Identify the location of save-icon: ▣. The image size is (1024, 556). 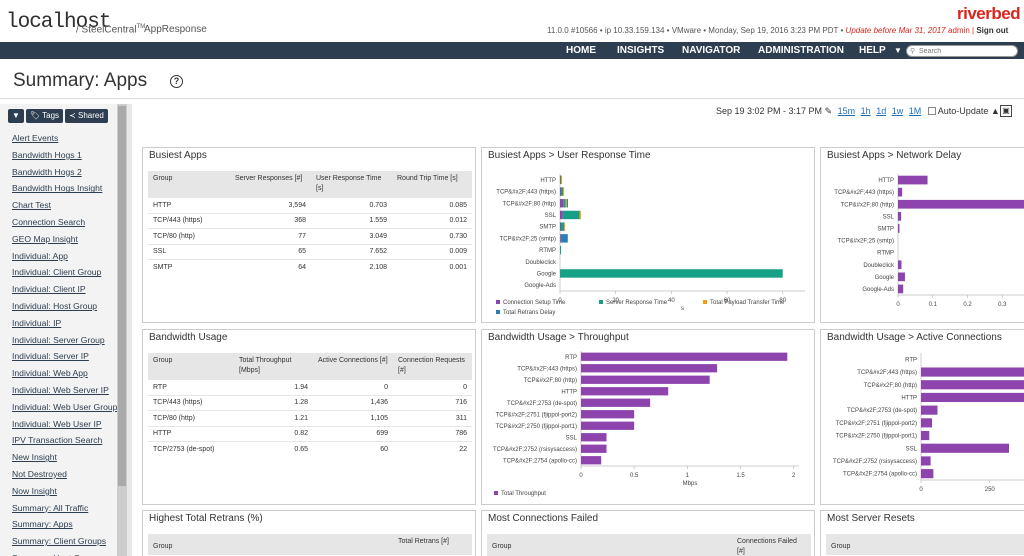
(1006, 111).